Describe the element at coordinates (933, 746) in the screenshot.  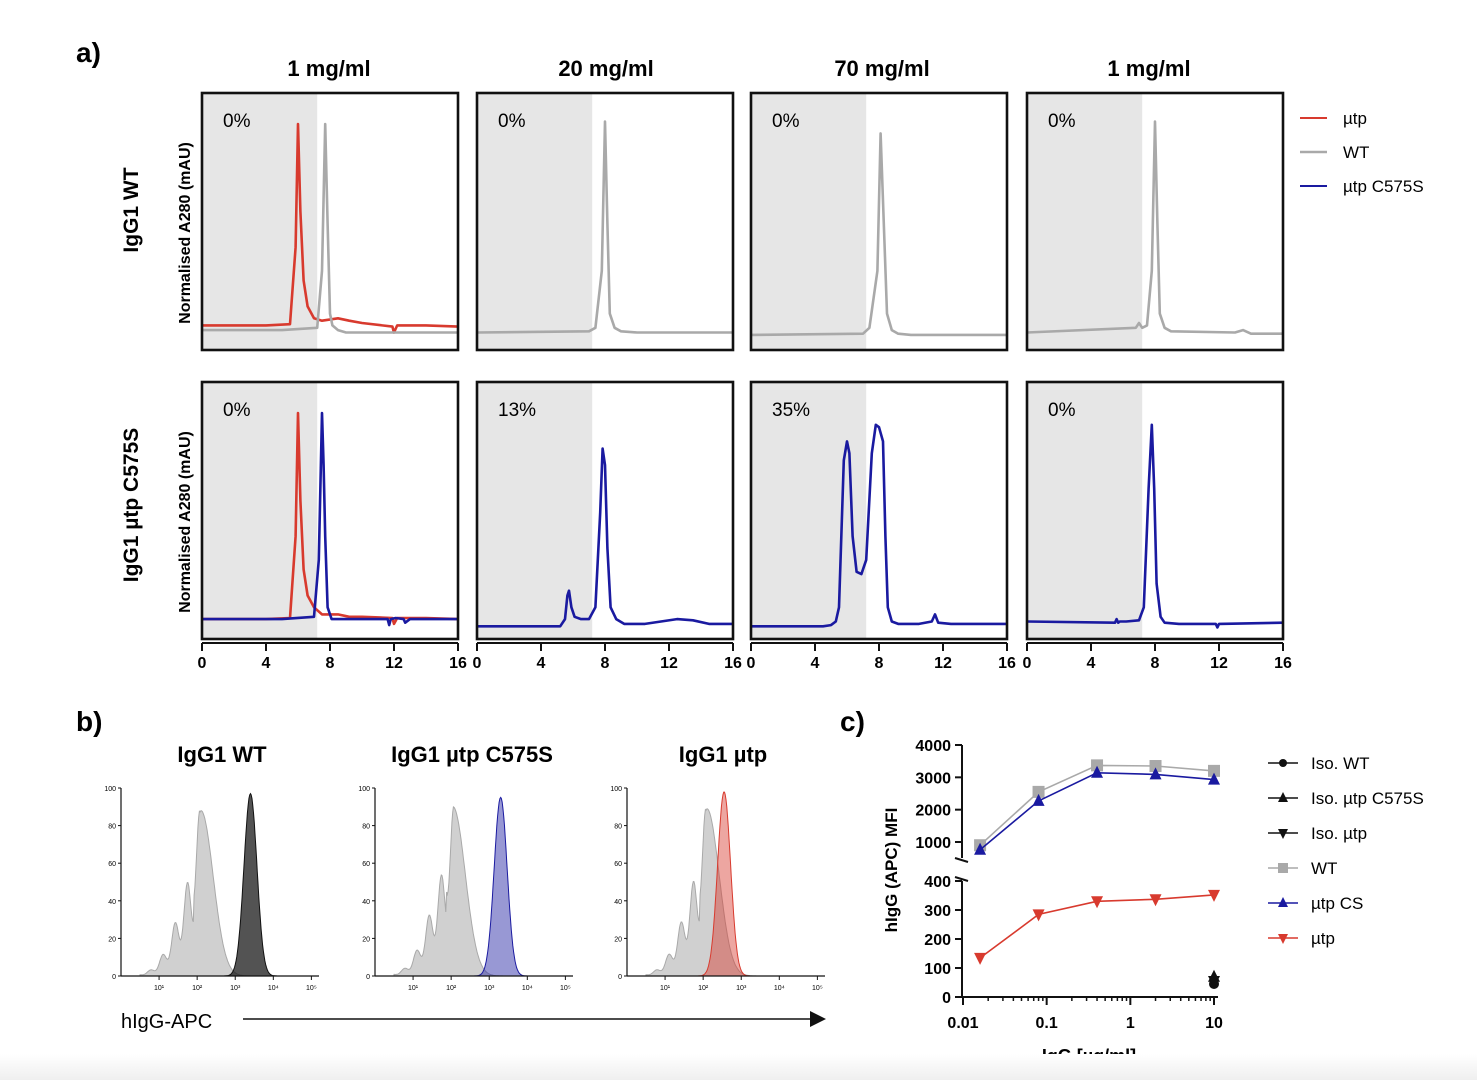
I see `y-tick-label: 4000` at that location.